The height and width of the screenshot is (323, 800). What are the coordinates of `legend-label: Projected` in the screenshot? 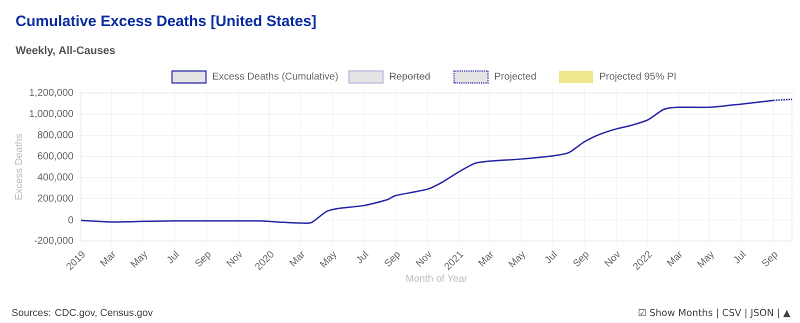 It's located at (515, 77).